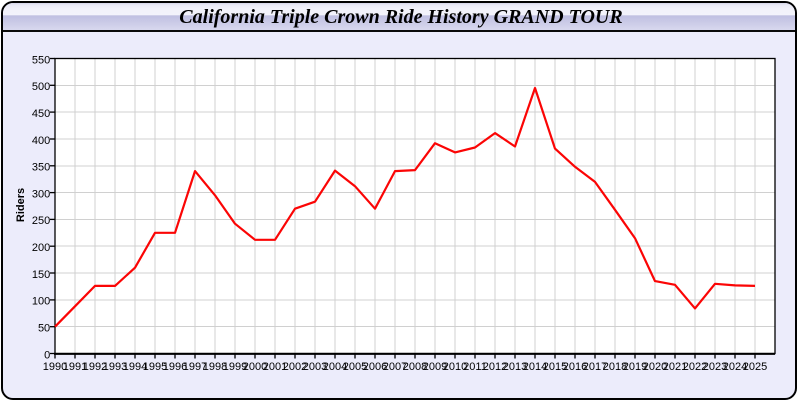 This screenshot has height=400, width=800. What do you see at coordinates (495, 367) in the screenshot?
I see `svg-text: 2012` at bounding box center [495, 367].